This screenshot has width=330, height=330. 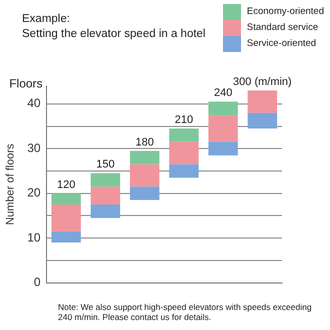 What do you see at coordinates (34, 147) in the screenshot?
I see `y-tick-label: 30` at bounding box center [34, 147].